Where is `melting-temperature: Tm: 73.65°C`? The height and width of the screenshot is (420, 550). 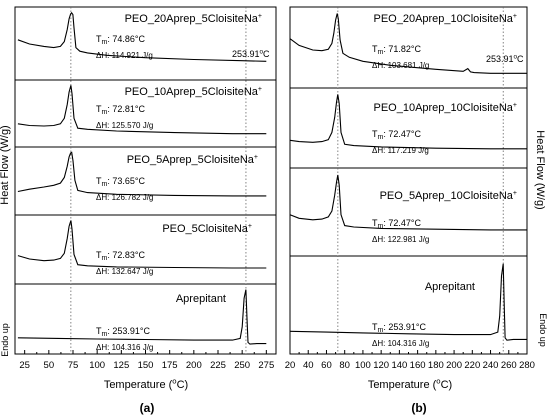
melting-temperature: Tm: 73.65°C is located at coordinates (120, 182).